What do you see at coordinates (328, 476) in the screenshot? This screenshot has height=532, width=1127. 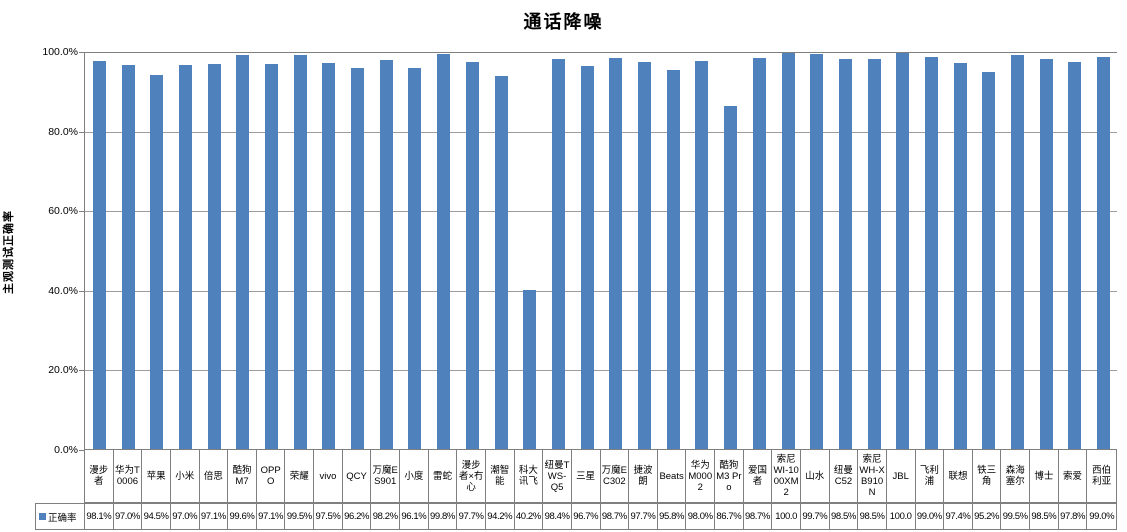 I see `category-label: vivo` at bounding box center [328, 476].